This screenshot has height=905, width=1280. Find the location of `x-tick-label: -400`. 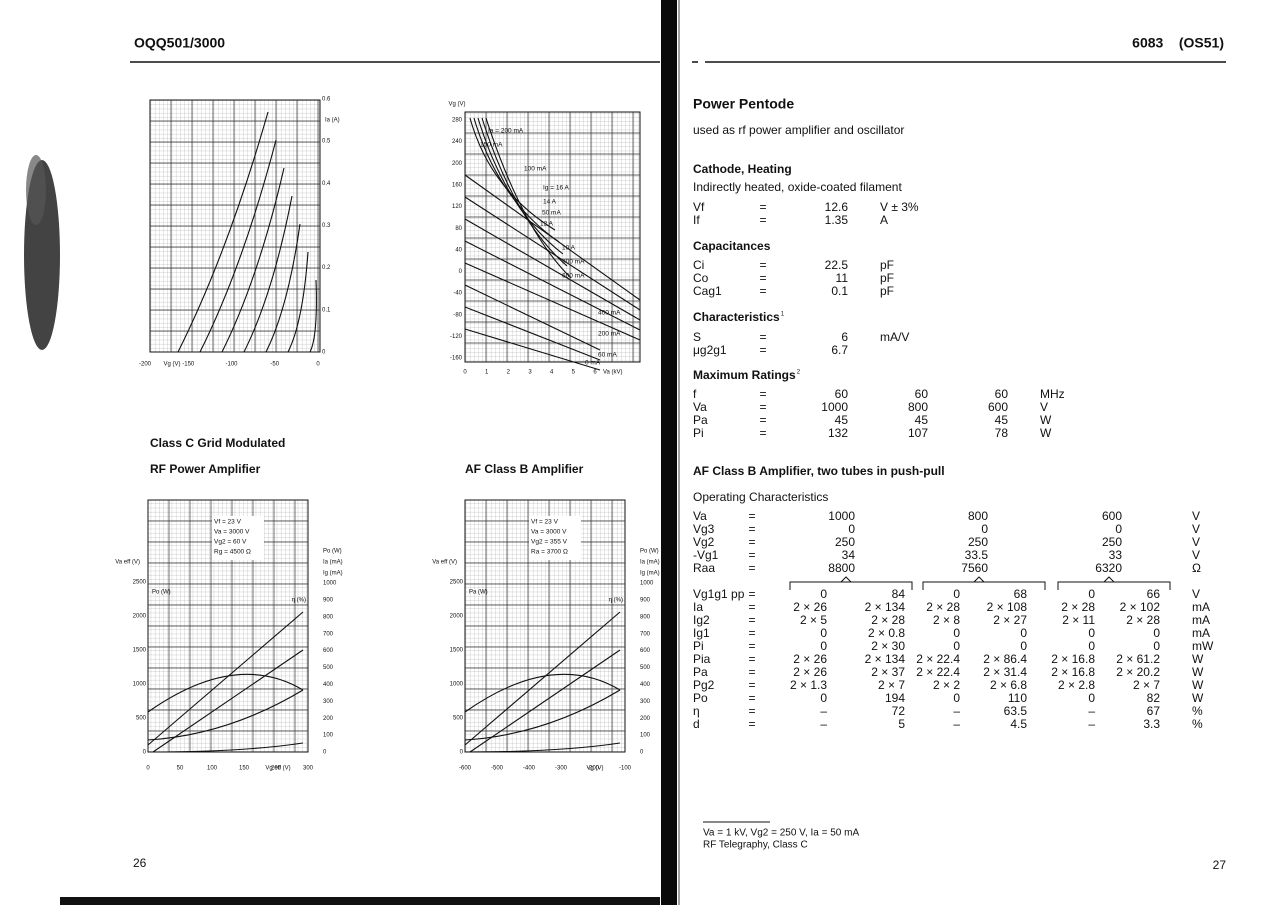

x-tick-label: -400 is located at coordinates (529, 769).